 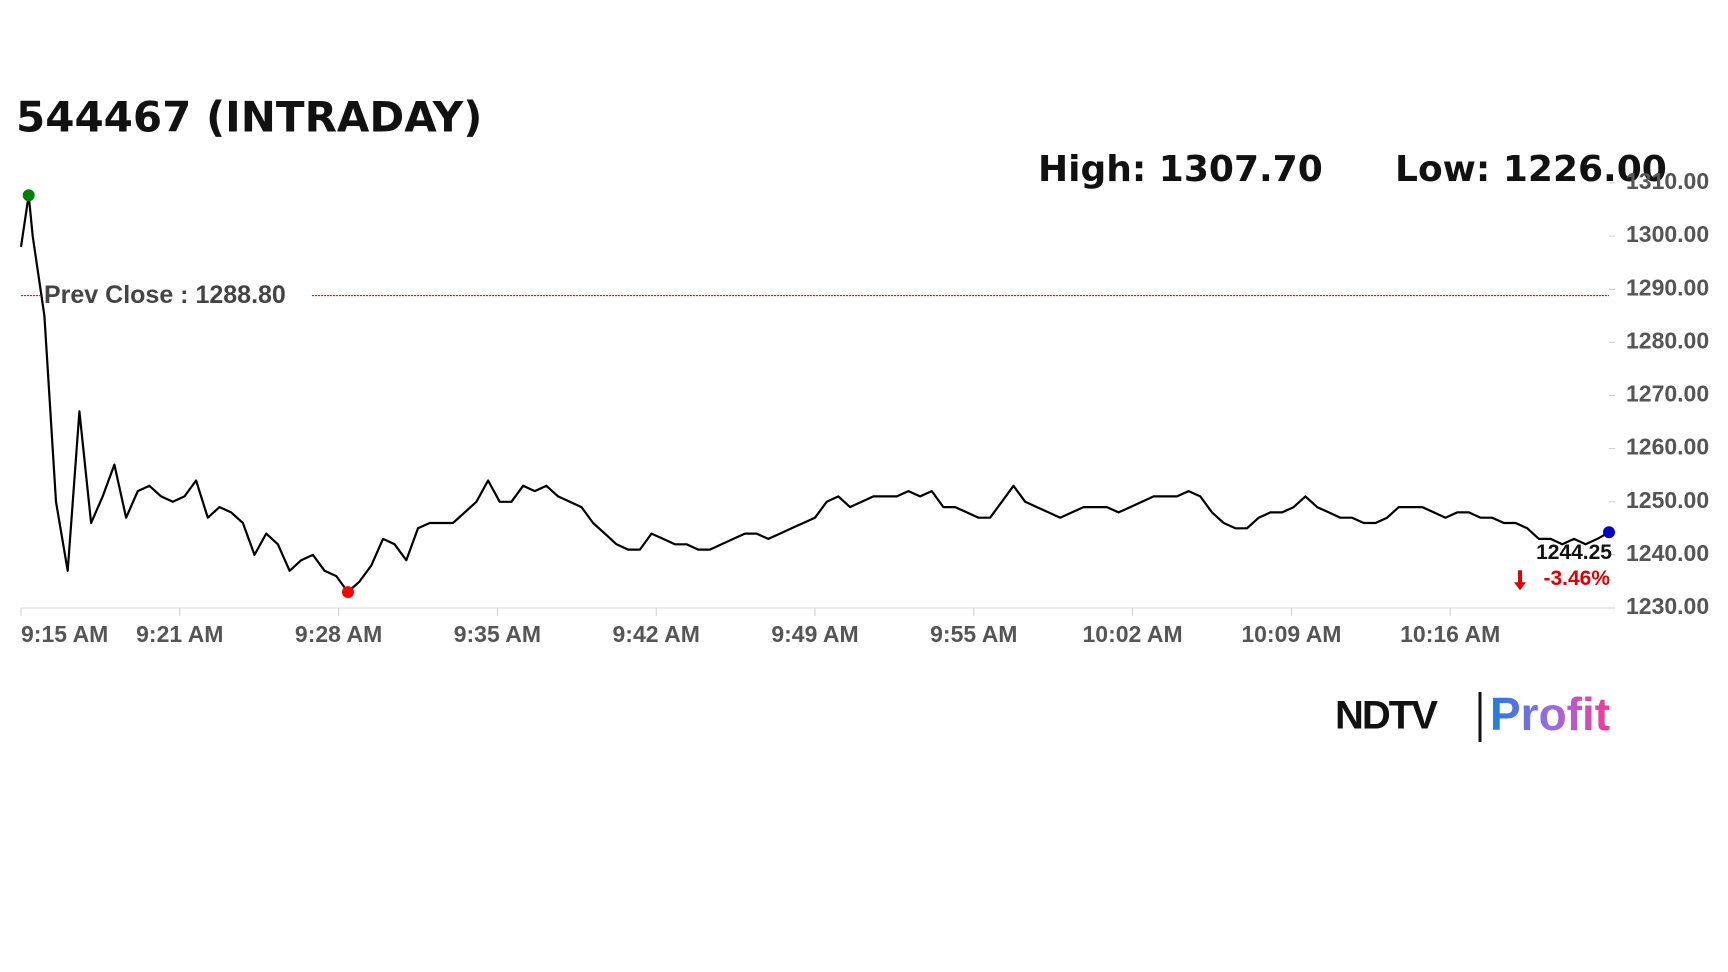 What do you see at coordinates (165, 295) in the screenshot?
I see `prev-close-label: Prev Close : 1288.80` at bounding box center [165, 295].